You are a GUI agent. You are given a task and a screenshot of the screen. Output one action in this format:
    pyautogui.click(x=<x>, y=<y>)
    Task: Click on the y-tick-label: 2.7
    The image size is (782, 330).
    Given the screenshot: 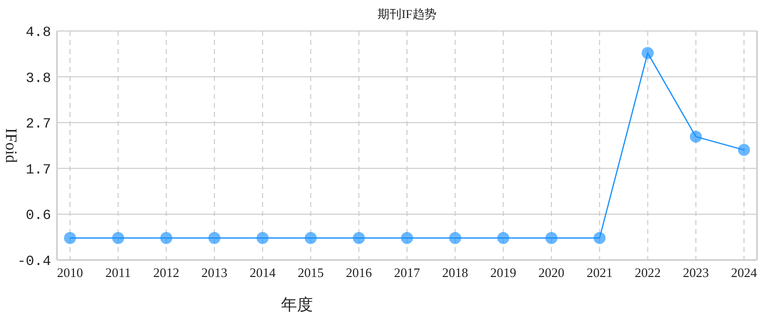 What is the action you would take?
    pyautogui.click(x=38, y=124)
    